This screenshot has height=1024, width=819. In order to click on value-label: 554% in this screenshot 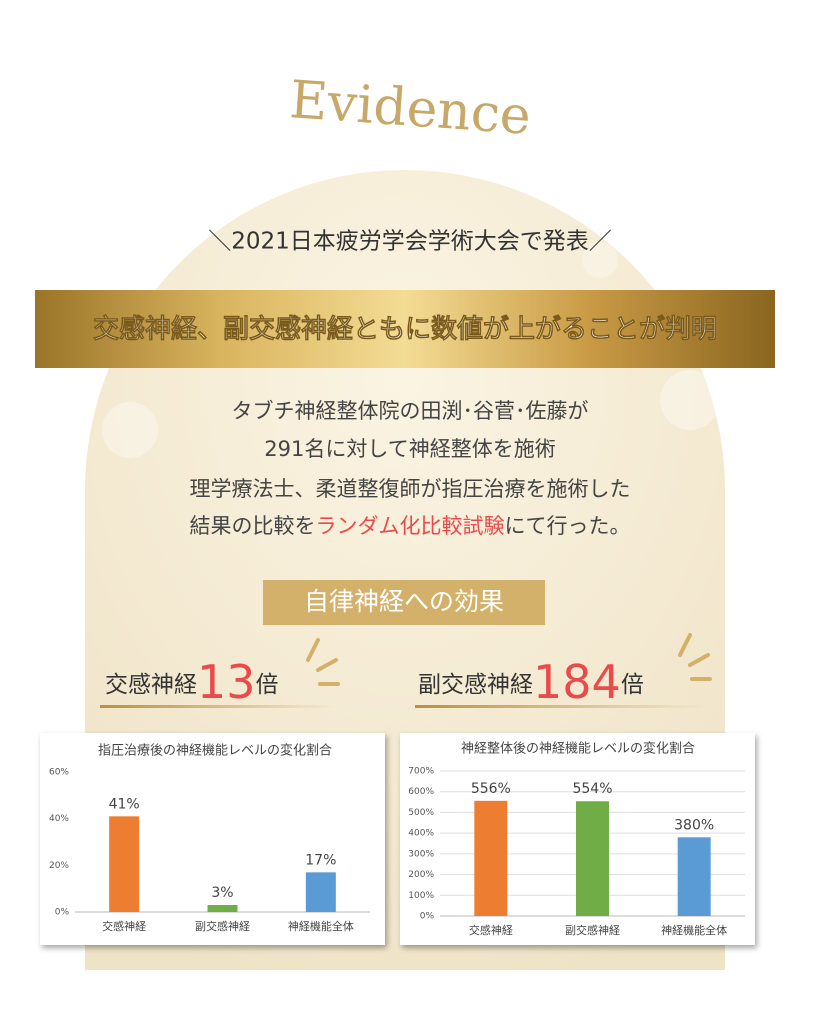, I will do `click(592, 789)`.